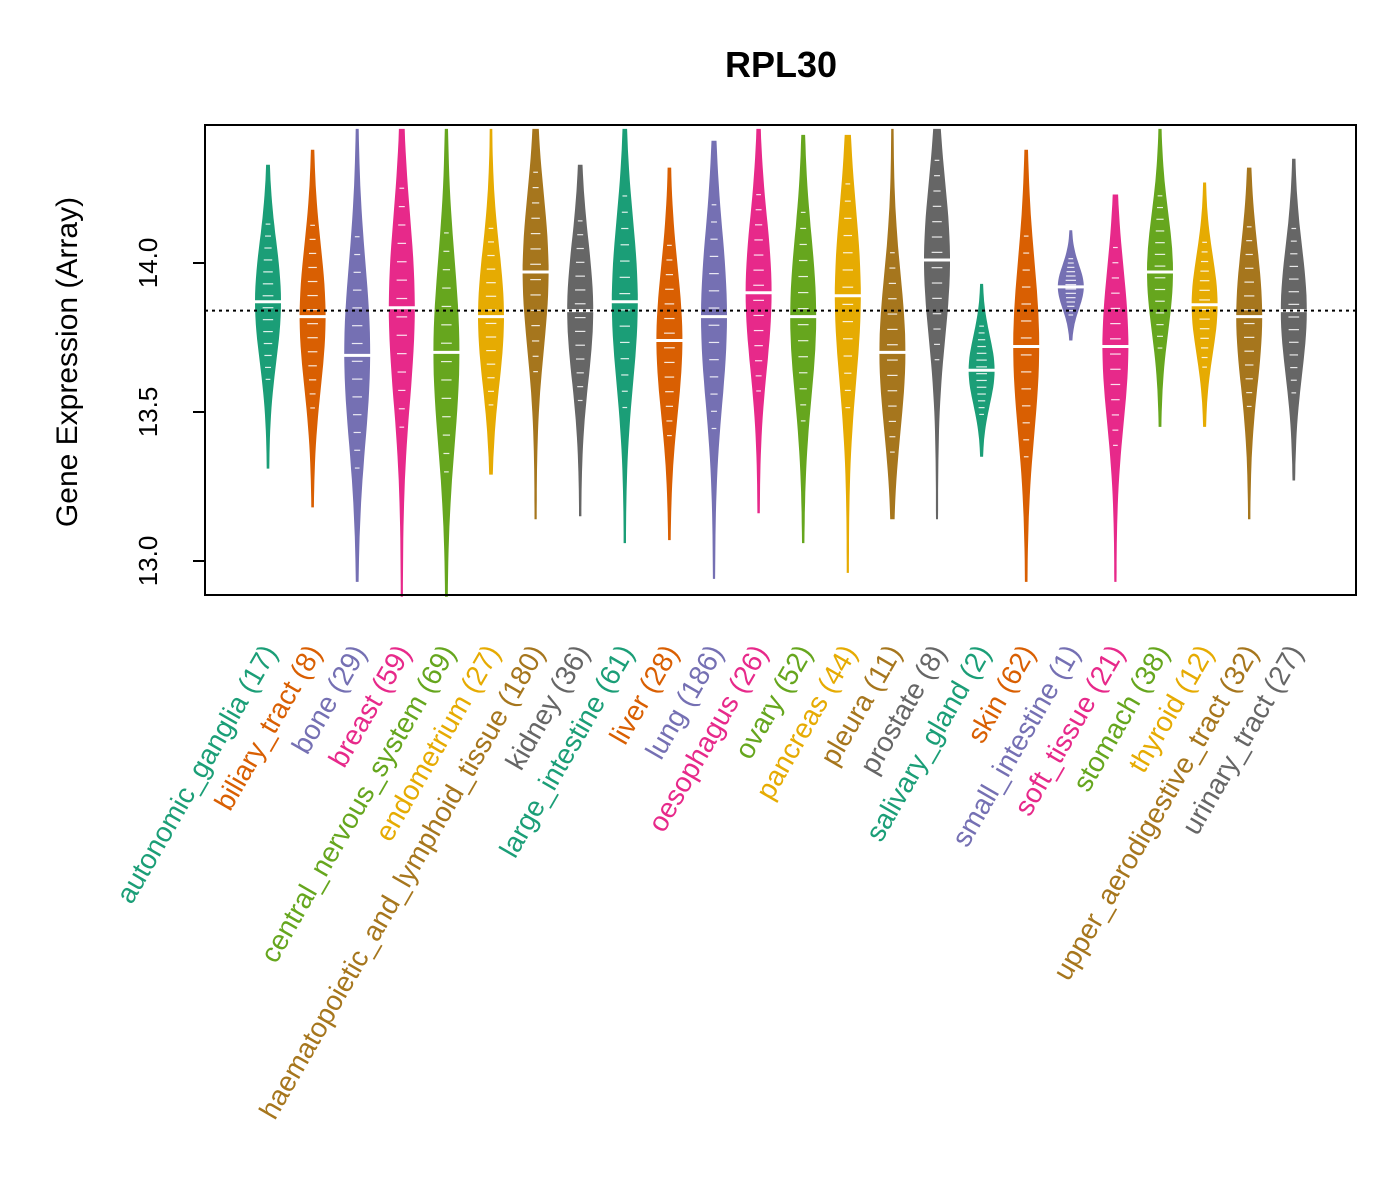 This screenshot has height=1200, width=1400. Describe the element at coordinates (847, 353) in the screenshot. I see `violin-pancreas` at that location.